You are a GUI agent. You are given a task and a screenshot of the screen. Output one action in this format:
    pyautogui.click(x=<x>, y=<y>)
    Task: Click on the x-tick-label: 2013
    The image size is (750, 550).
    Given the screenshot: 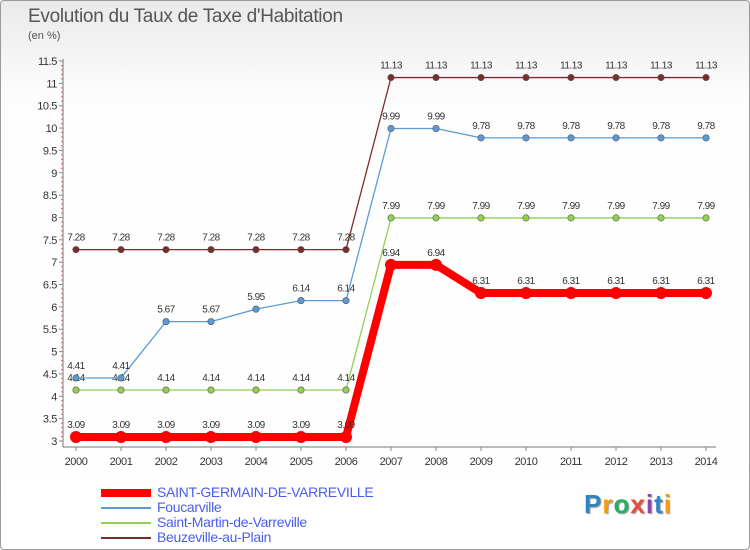 What is the action you would take?
    pyautogui.click(x=661, y=462)
    